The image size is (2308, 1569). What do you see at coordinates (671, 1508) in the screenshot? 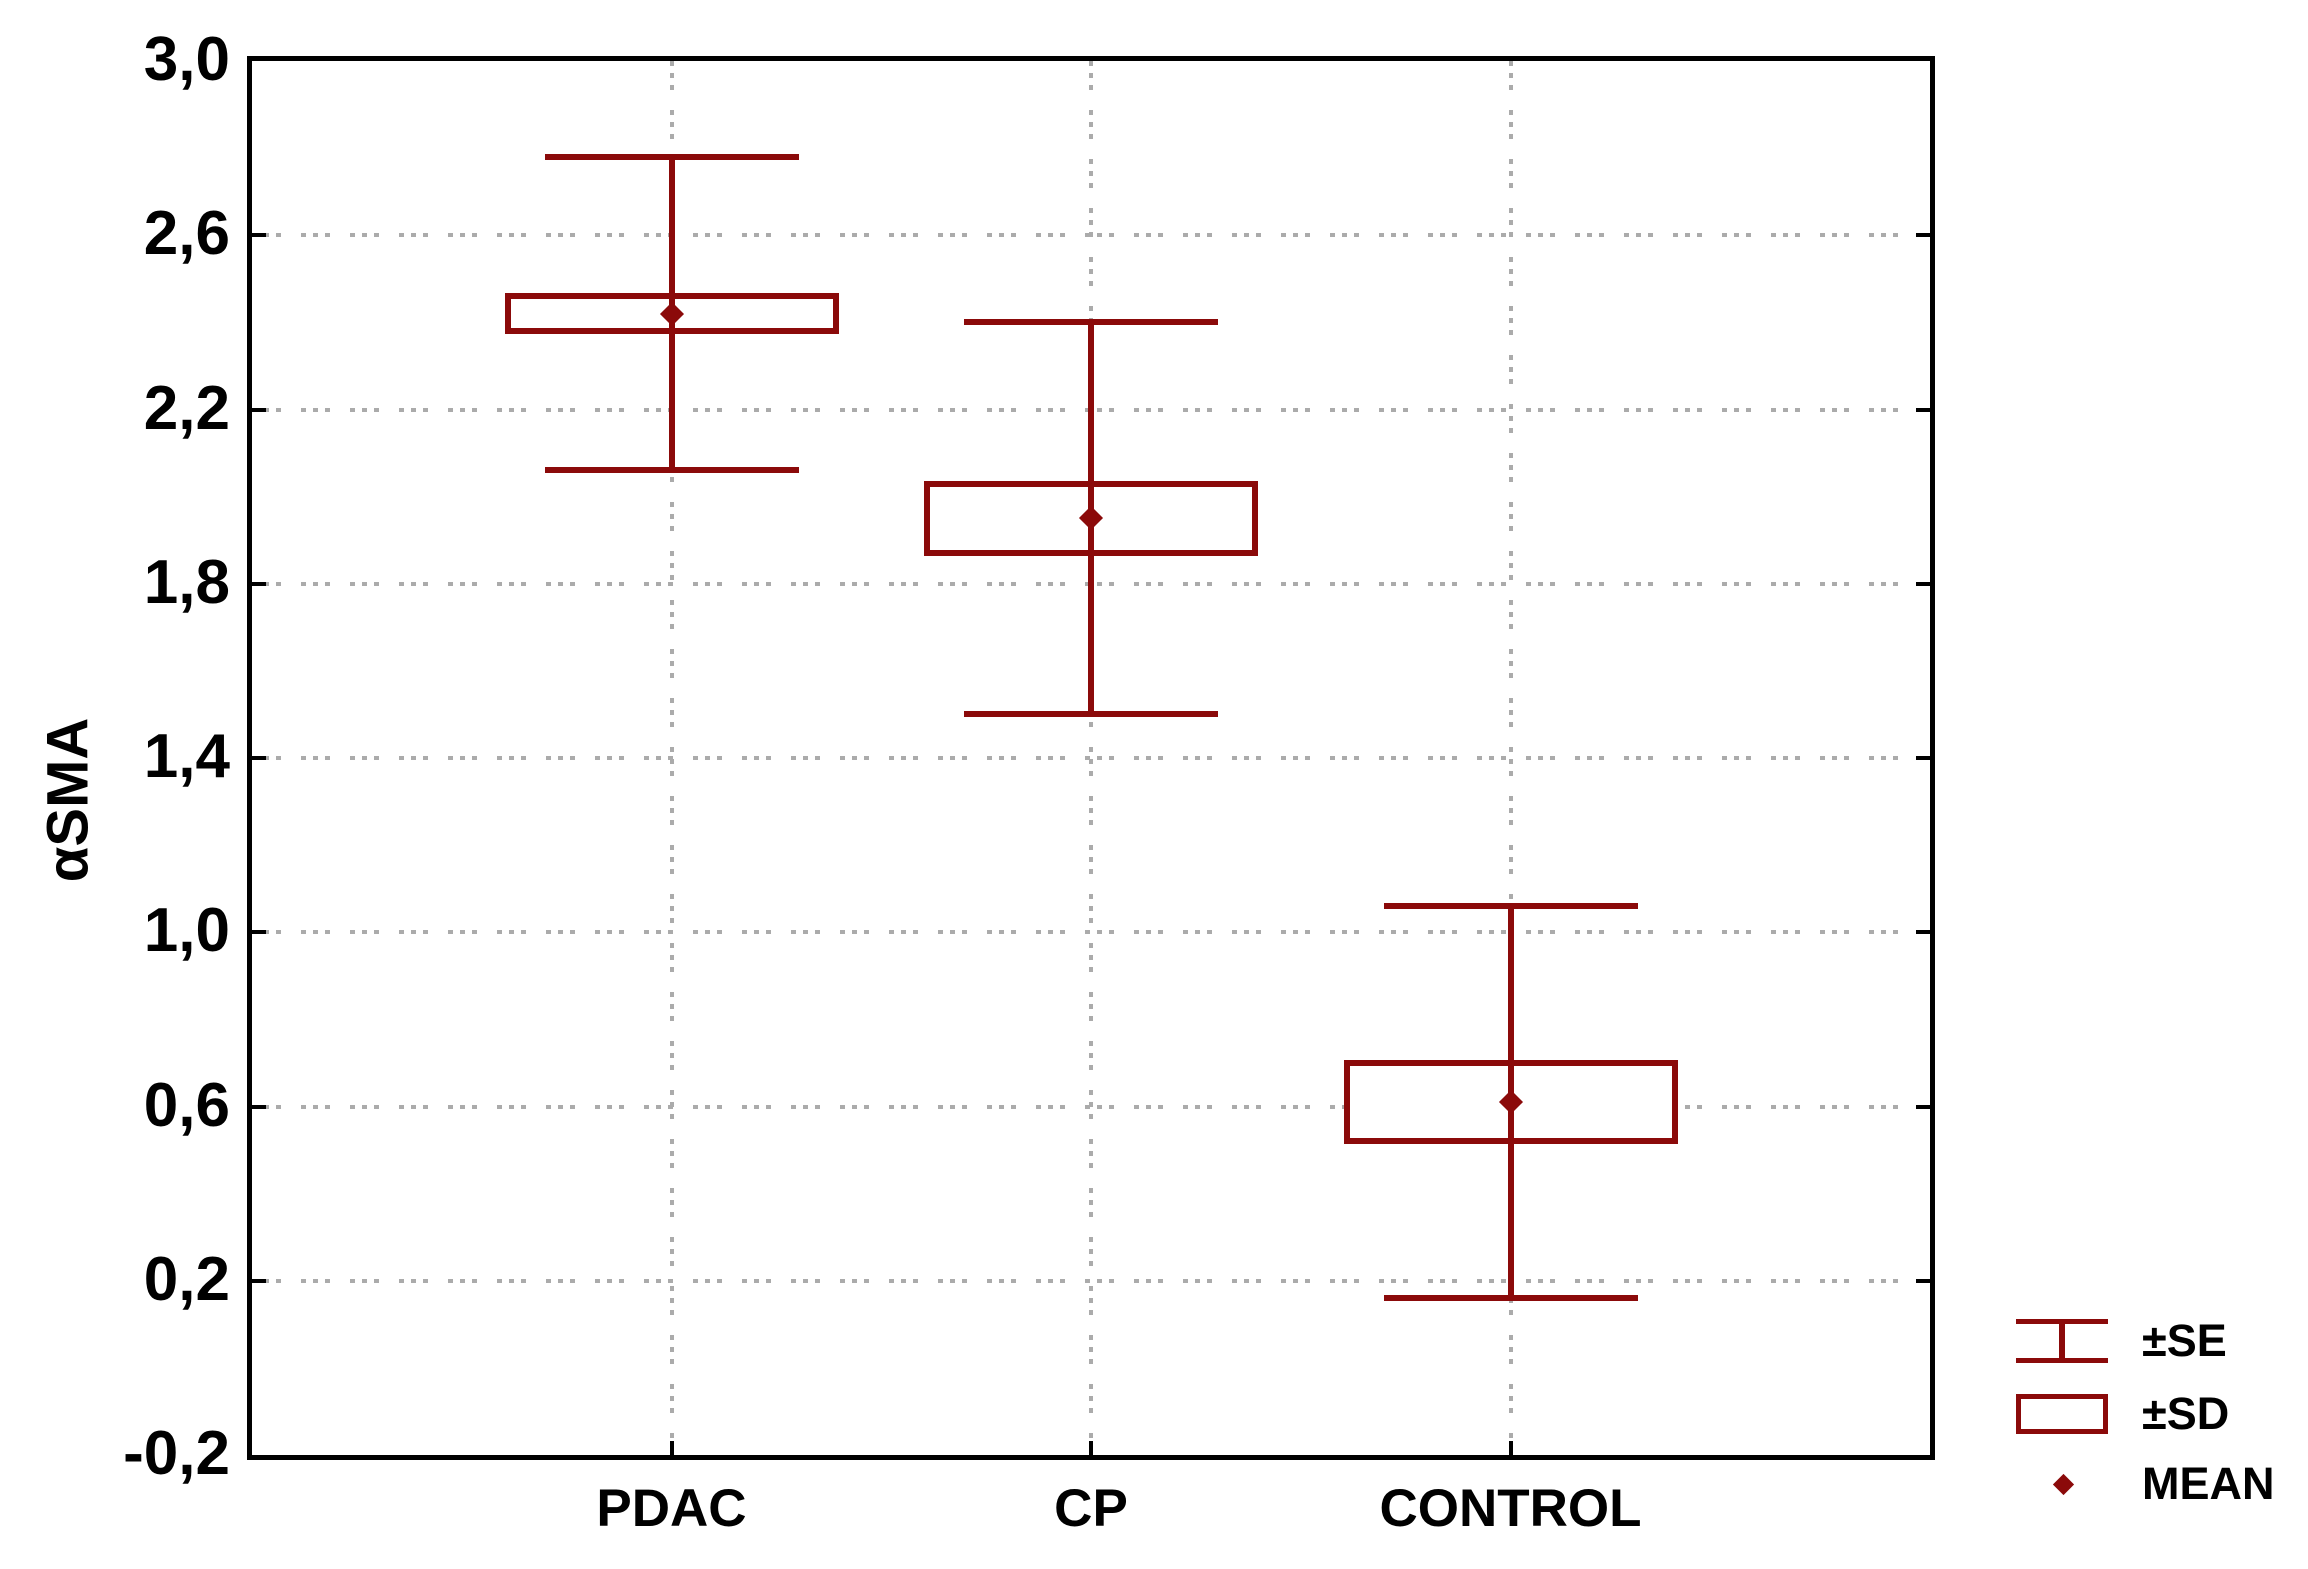
I see `x-axis-category-label: PDAC` at bounding box center [671, 1508].